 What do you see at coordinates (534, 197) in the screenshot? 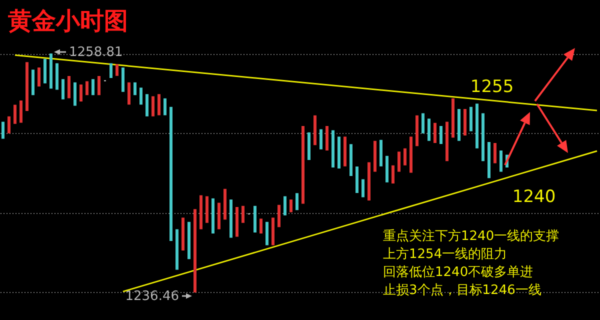
I see `annotation: 1240` at bounding box center [534, 197].